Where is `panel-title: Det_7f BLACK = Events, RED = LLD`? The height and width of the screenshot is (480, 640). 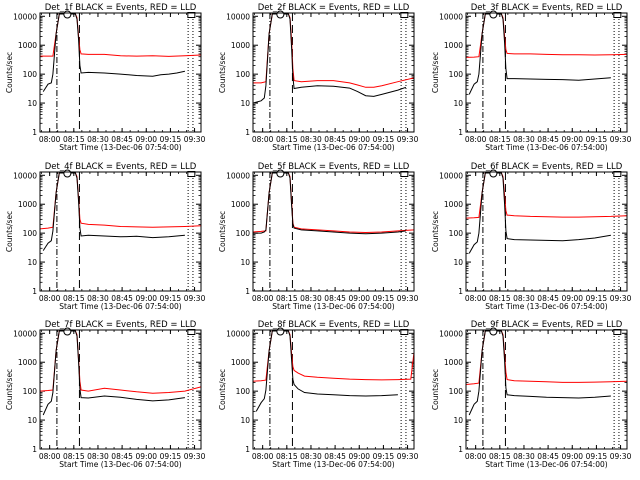
panel-title: Det_7f BLACK = Events, RED = LLD is located at coordinates (121, 325).